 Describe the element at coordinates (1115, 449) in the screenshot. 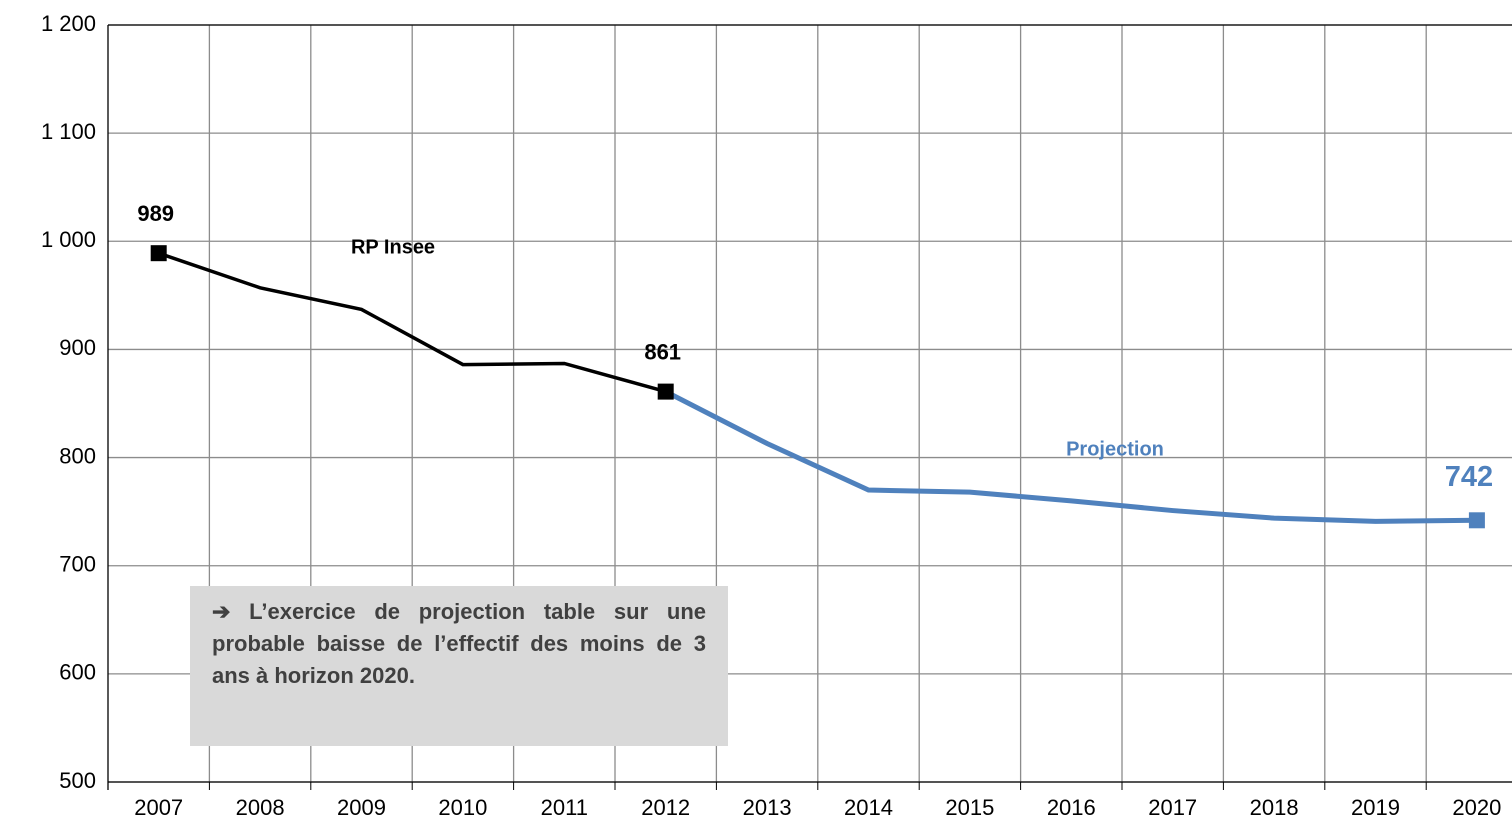

I see `series-label: Projection` at that location.